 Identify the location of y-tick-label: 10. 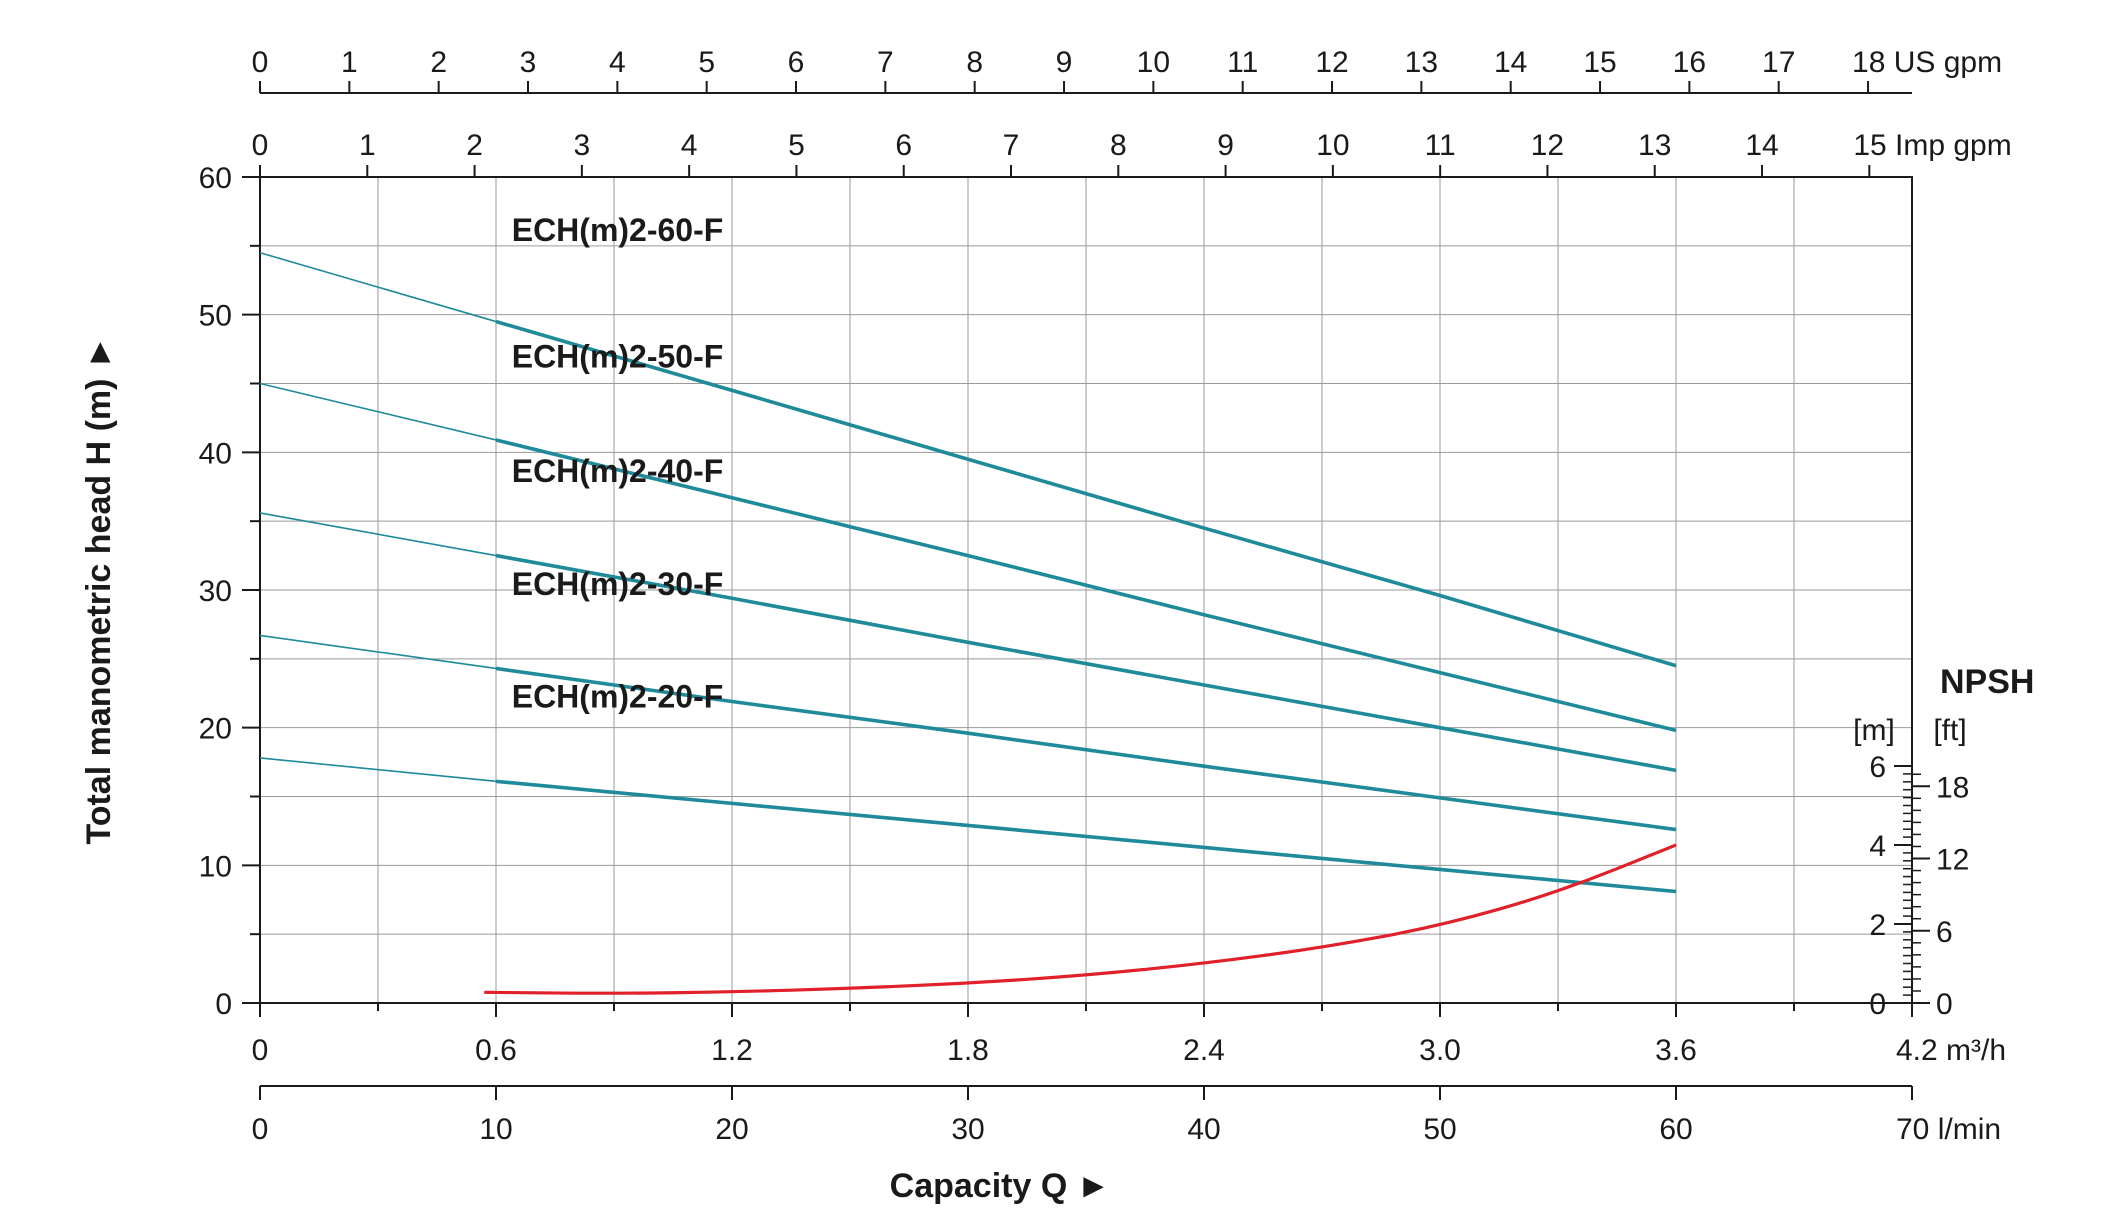
(215, 866).